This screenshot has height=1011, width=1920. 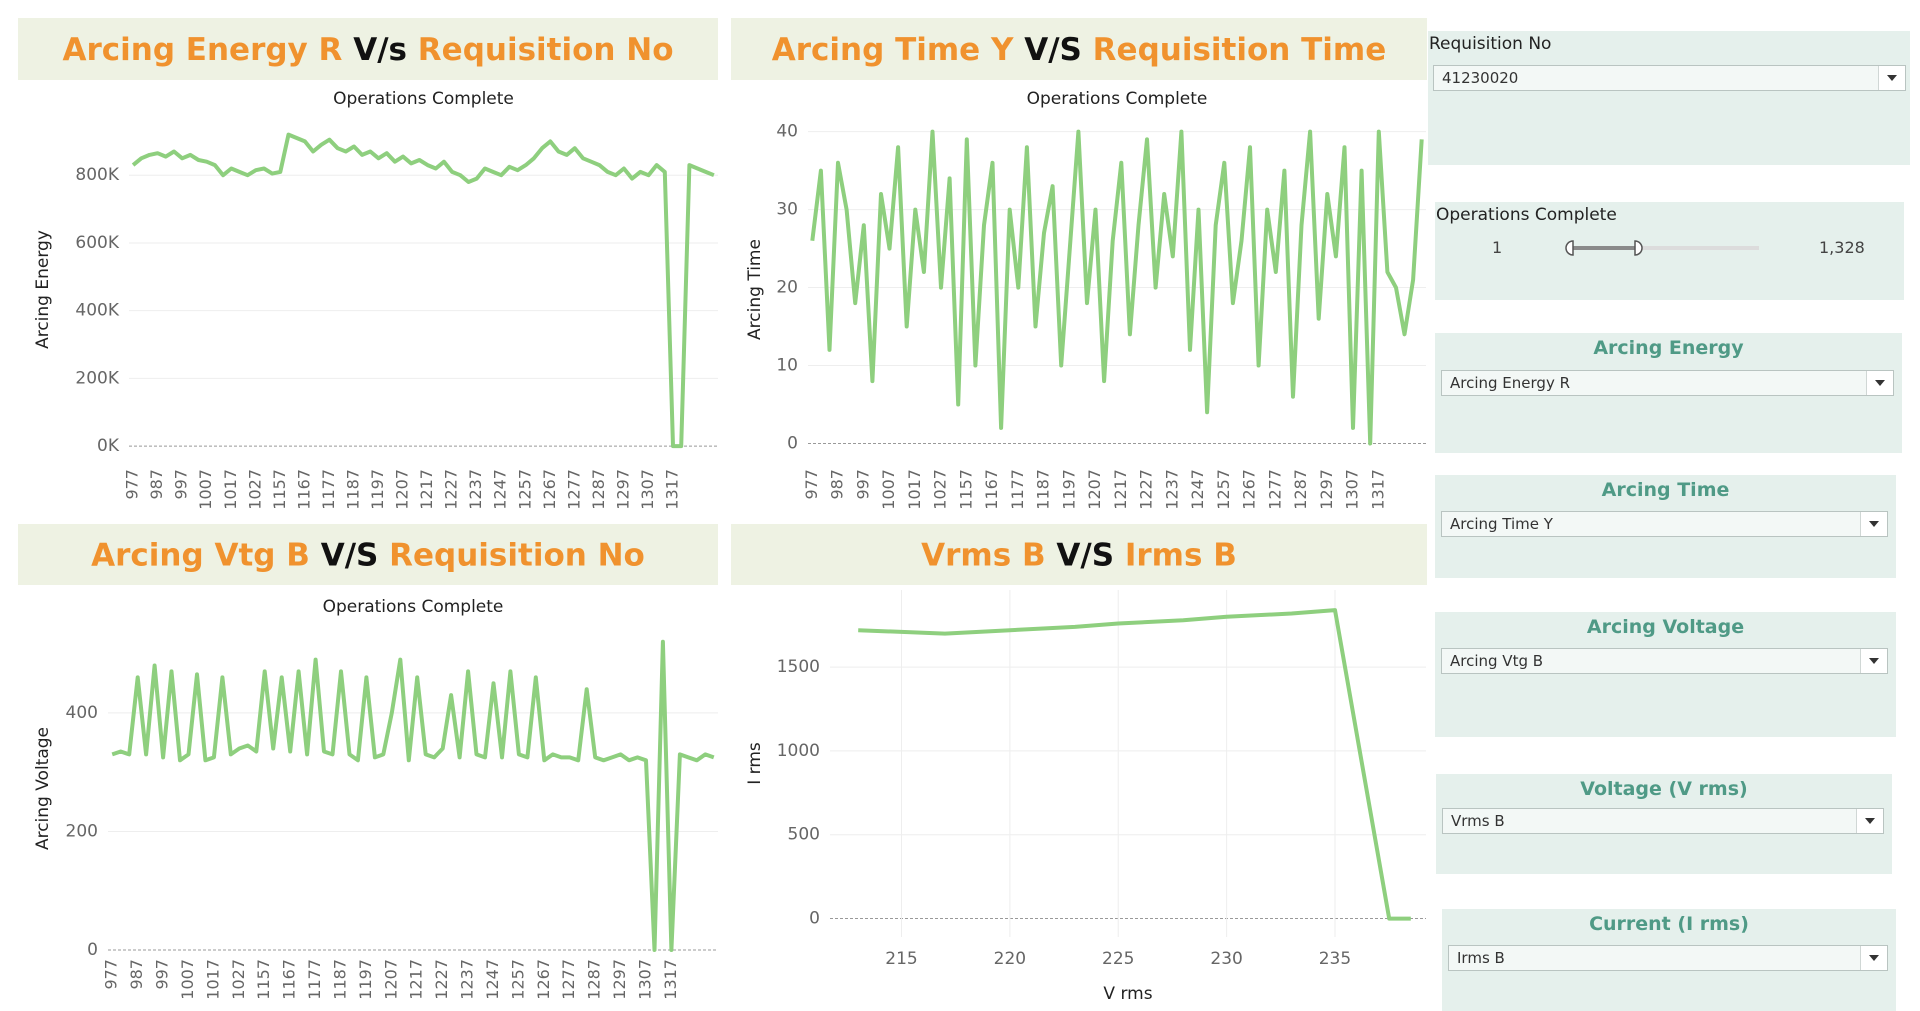 What do you see at coordinates (811, 484) in the screenshot?
I see `x-tick-label: 977` at bounding box center [811, 484].